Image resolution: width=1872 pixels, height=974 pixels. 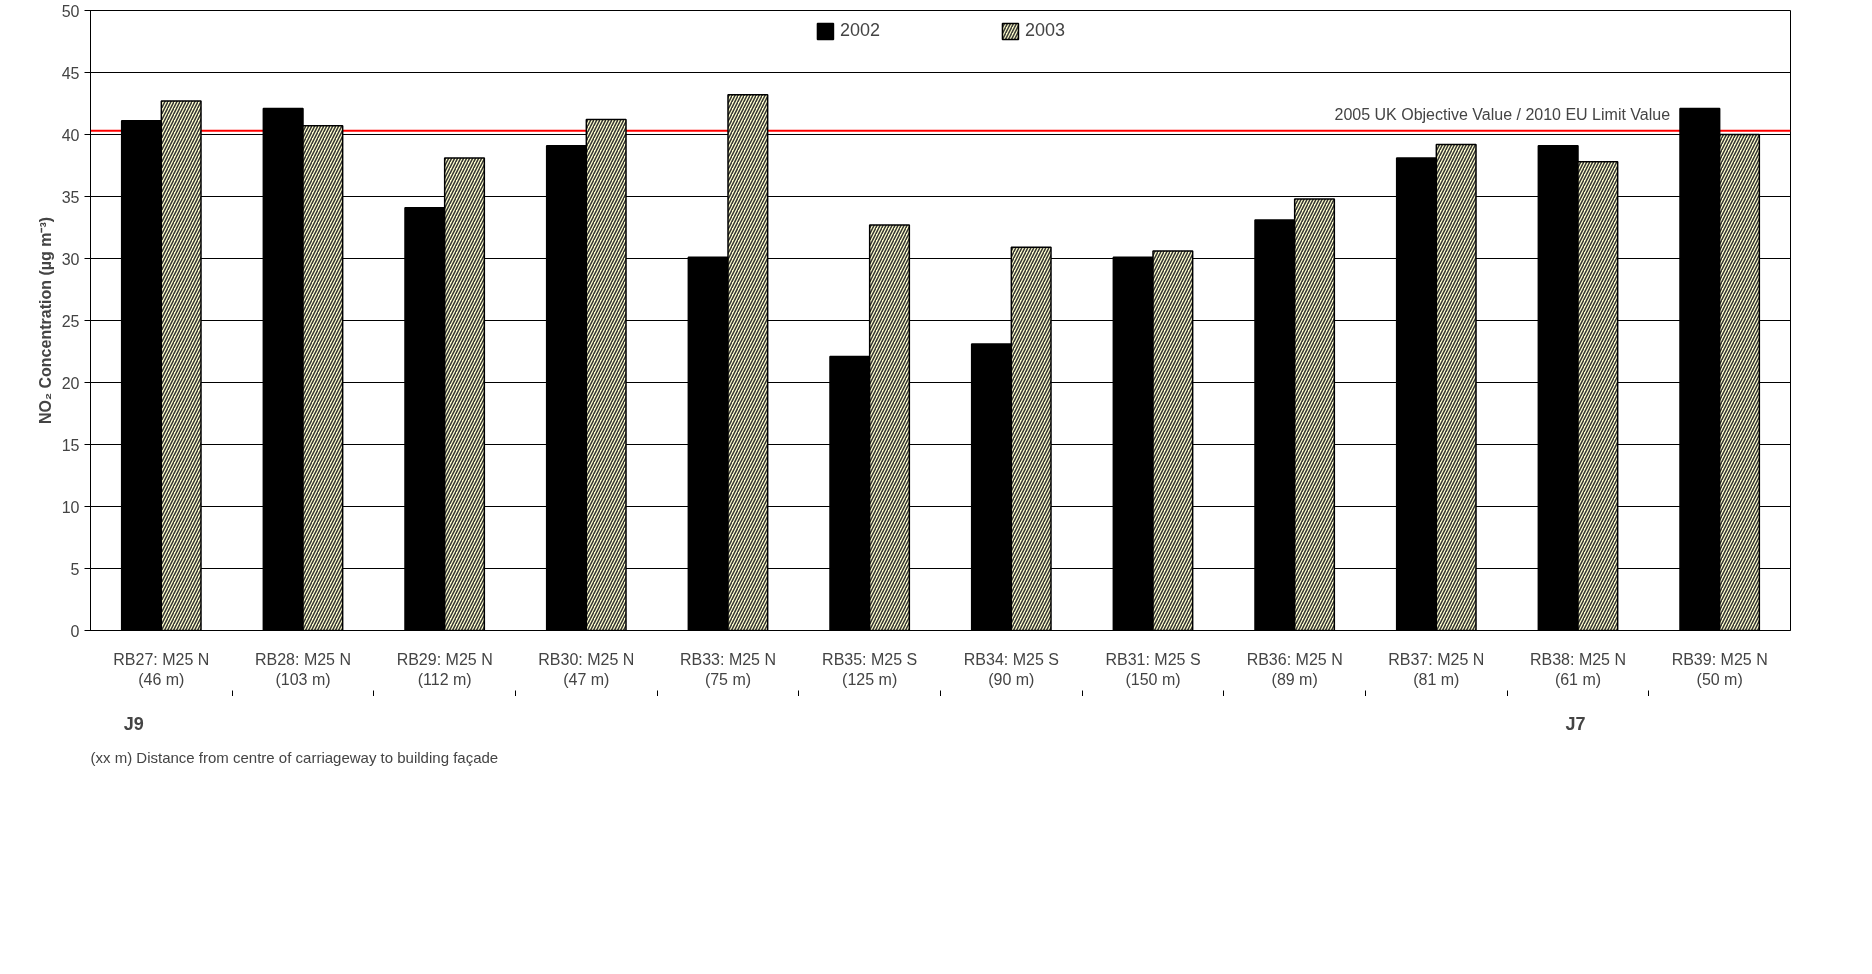 What do you see at coordinates (1153, 669) in the screenshot?
I see `x-tick-label: RB31: M25 S (150 m)` at bounding box center [1153, 669].